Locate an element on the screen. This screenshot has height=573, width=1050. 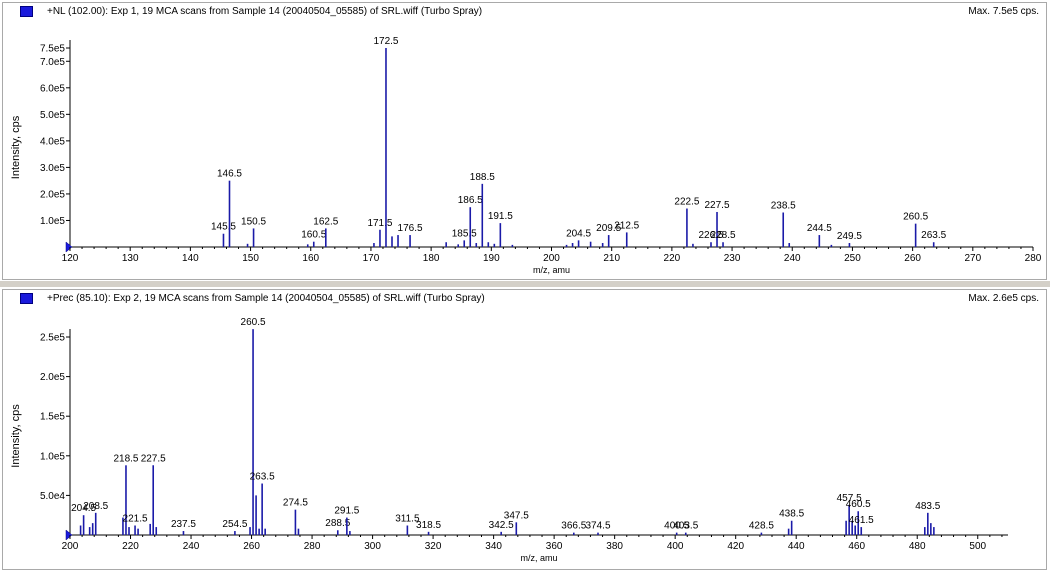
x-tick-label: 440 is located at coordinates (796, 546).